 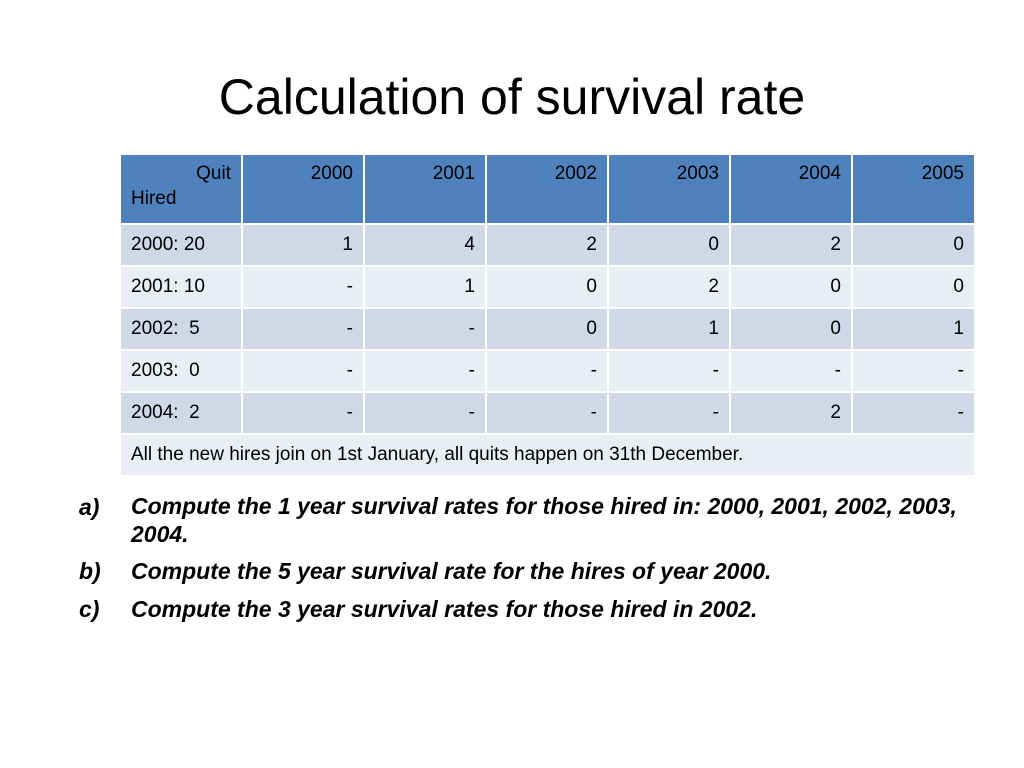 I want to click on question-marker: c), so click(x=89, y=609).